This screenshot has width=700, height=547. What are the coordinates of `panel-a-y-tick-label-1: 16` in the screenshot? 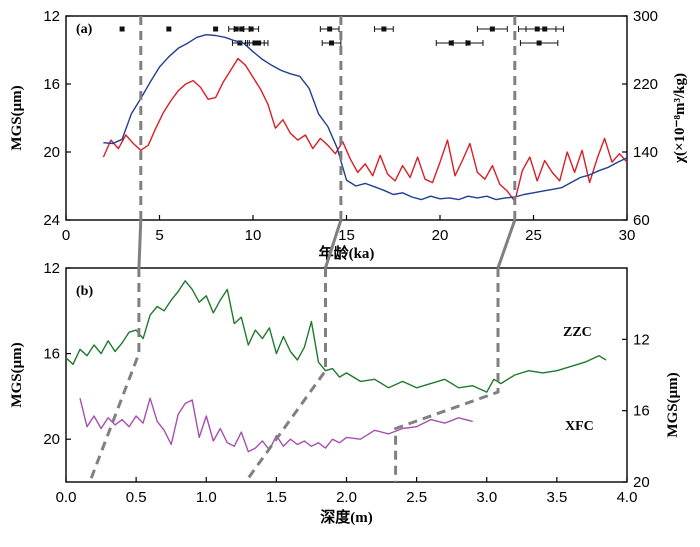 It's located at (51, 84).